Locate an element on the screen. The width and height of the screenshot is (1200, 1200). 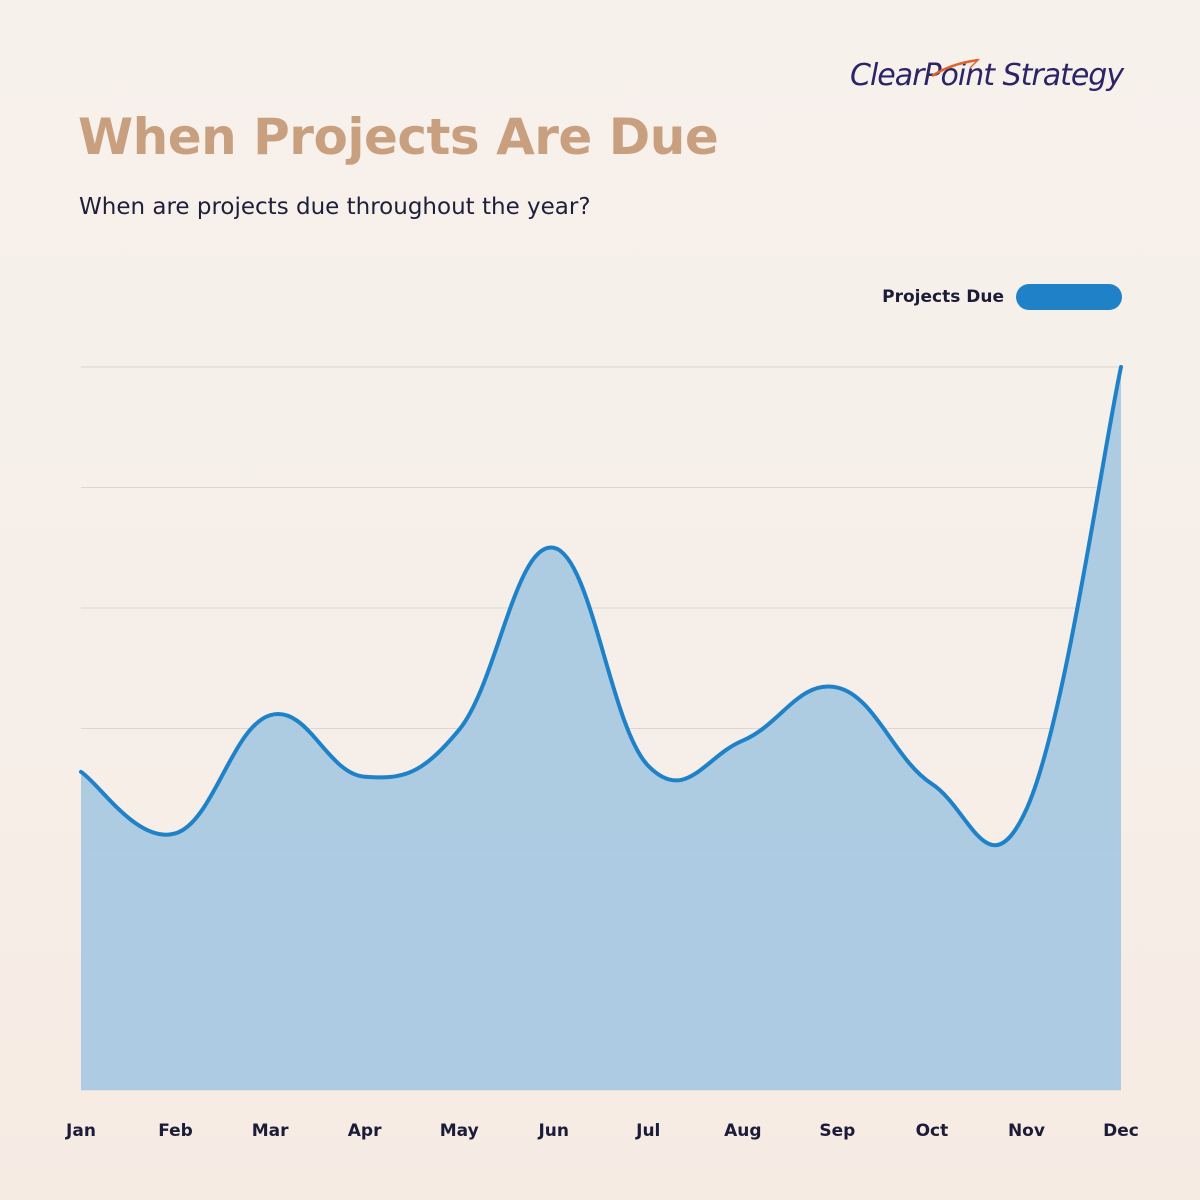
x-tick-oct: Oct is located at coordinates (932, 1131).